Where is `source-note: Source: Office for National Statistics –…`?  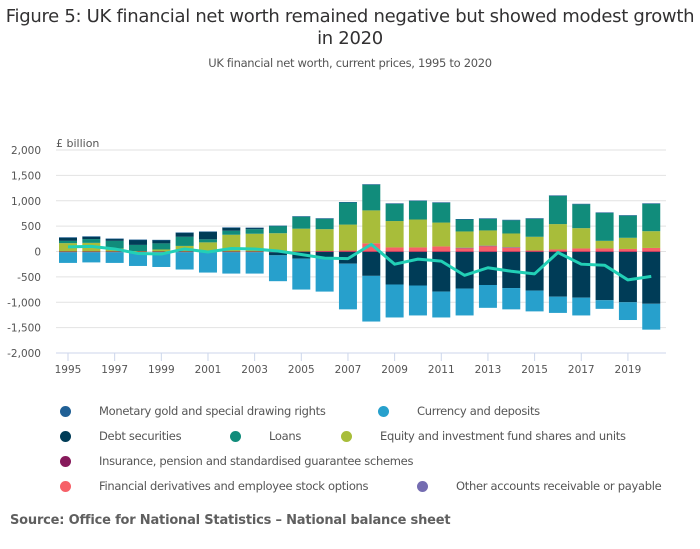 source-note: Source: Office for National Statistics –… is located at coordinates (230, 520).